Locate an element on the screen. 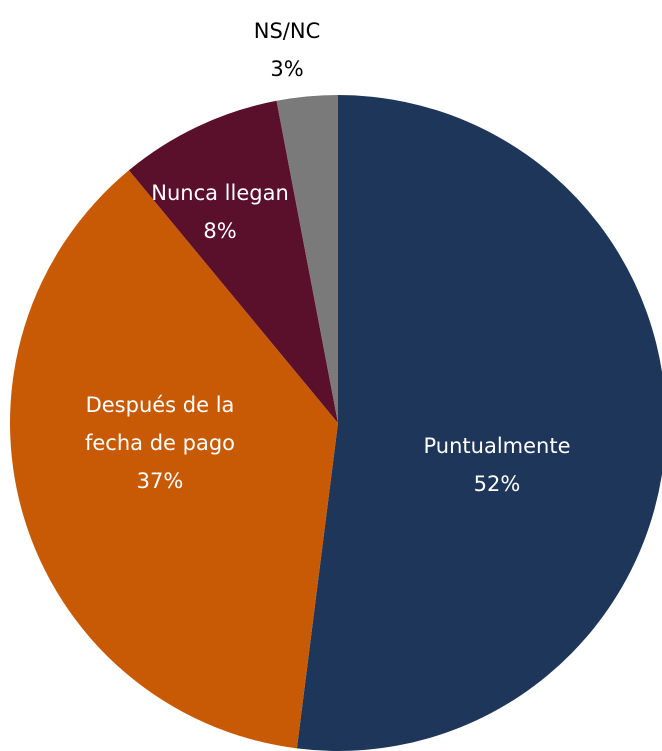 The width and height of the screenshot is (662, 751). value-label: 52% is located at coordinates (497, 484).